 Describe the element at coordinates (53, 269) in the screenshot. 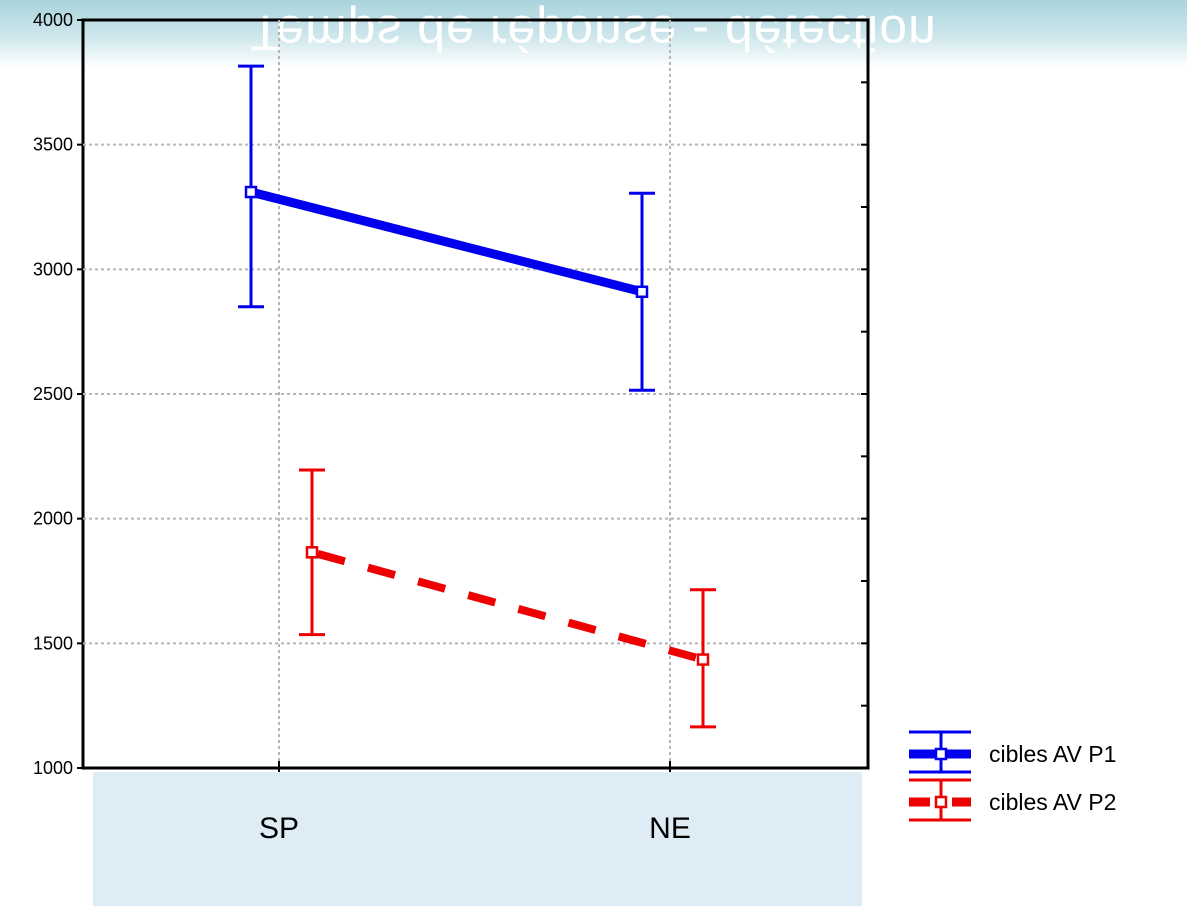

I see `y-tick-label: 3000` at that location.